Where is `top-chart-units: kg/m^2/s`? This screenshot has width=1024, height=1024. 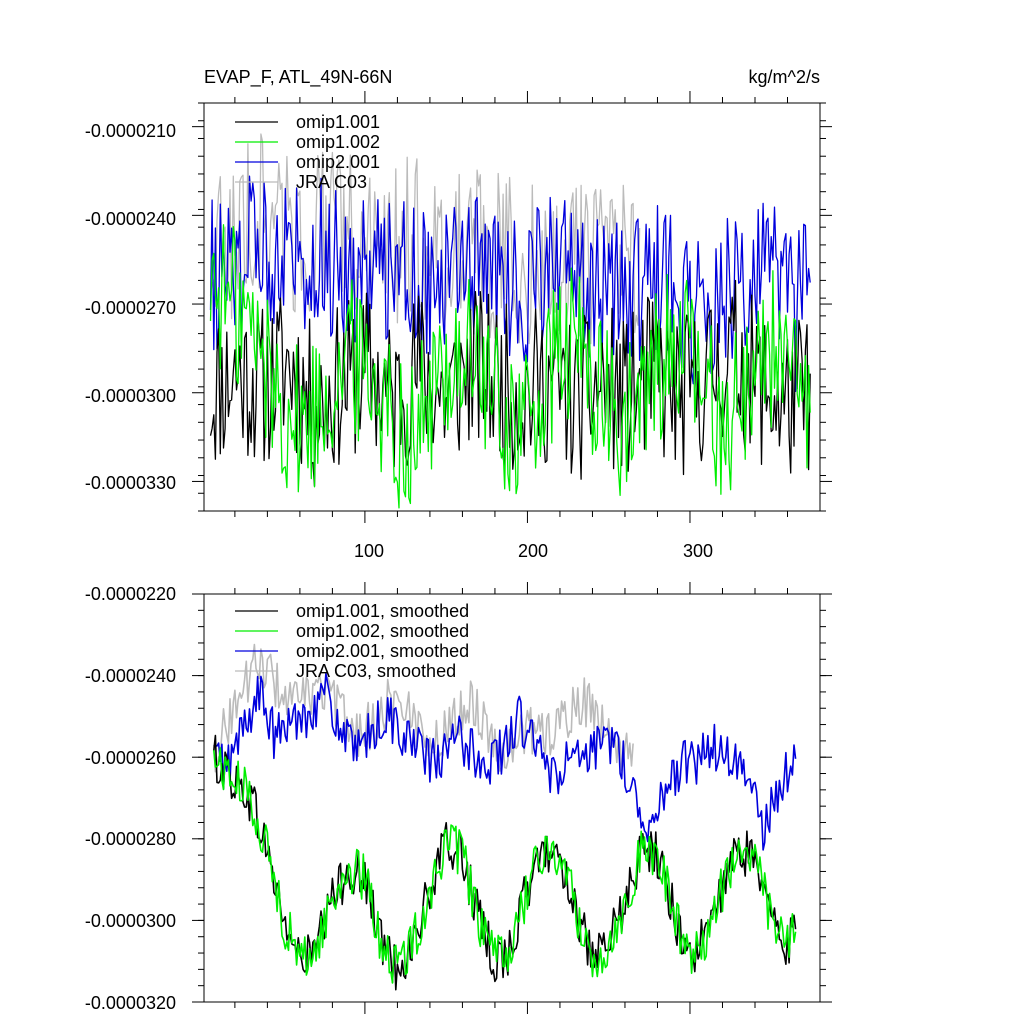 top-chart-units: kg/m^2/s is located at coordinates (784, 77).